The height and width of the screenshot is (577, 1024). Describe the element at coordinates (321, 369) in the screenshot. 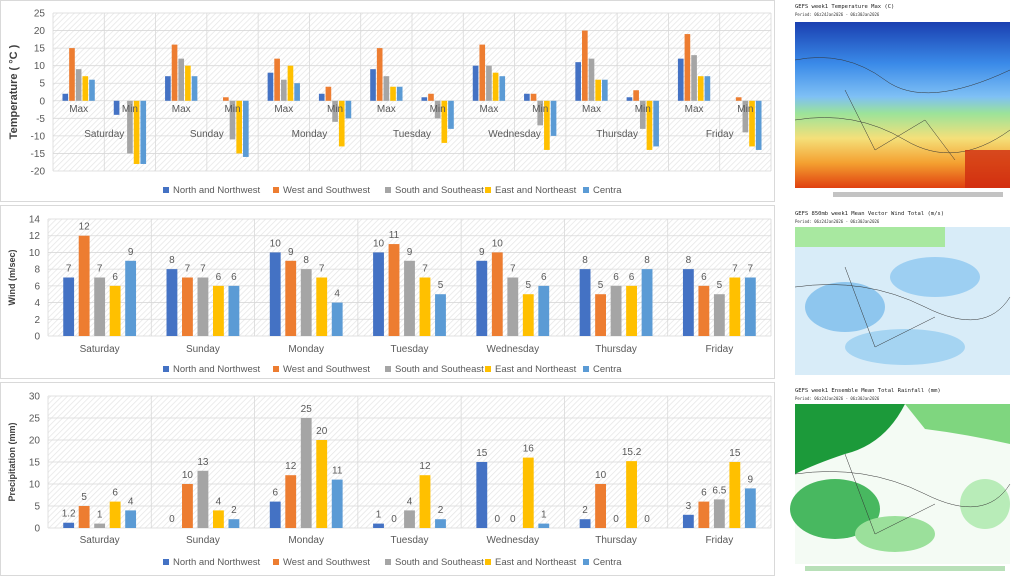

I see `legend-item: West and Southwest` at that location.